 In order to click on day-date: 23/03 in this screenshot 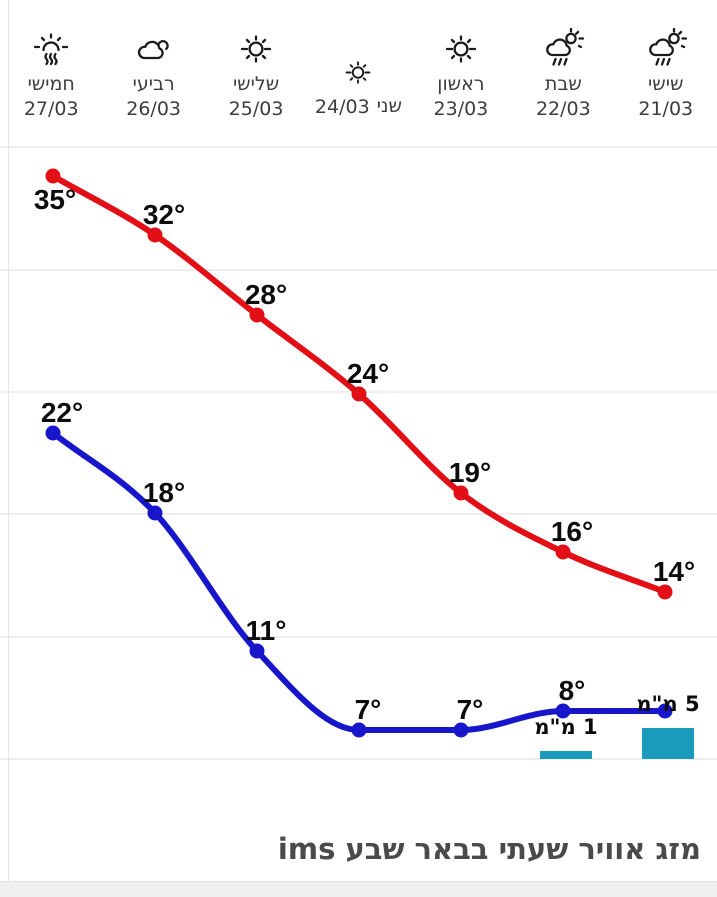, I will do `click(461, 109)`.